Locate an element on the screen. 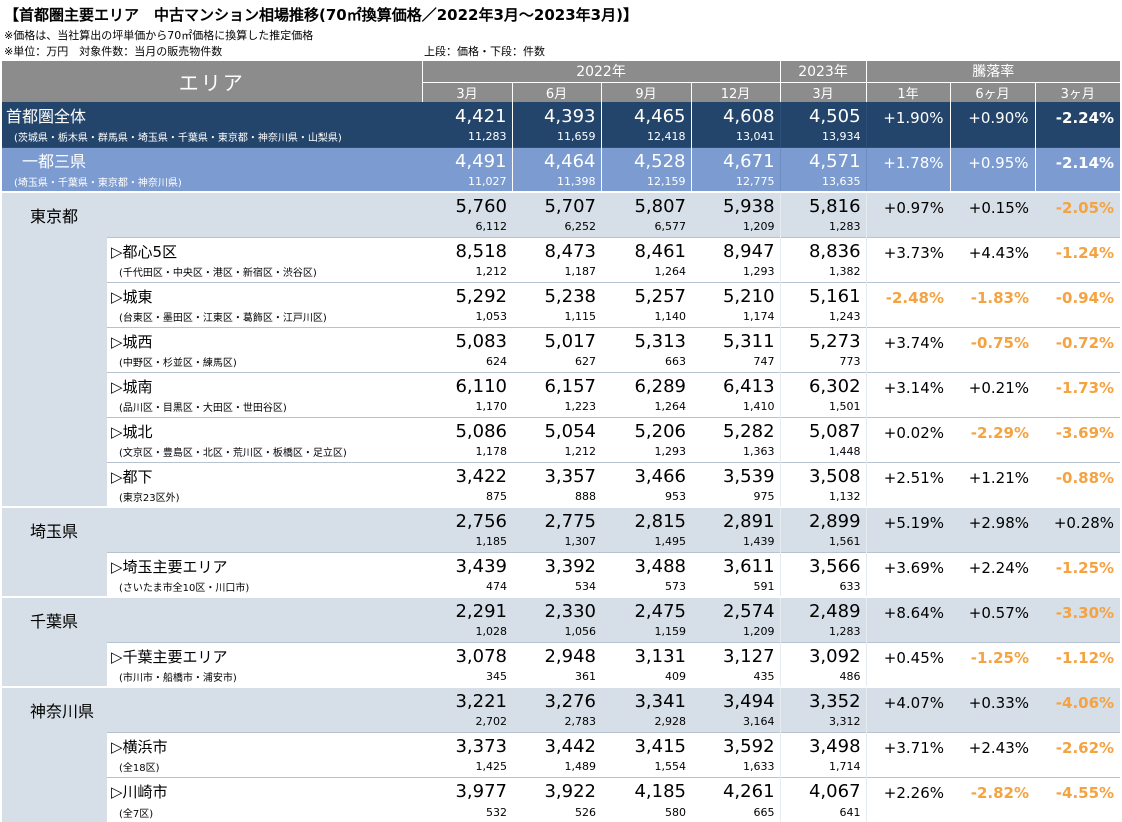 This screenshot has height=822, width=1122. price-cell: 3,922 is located at coordinates (556, 789).